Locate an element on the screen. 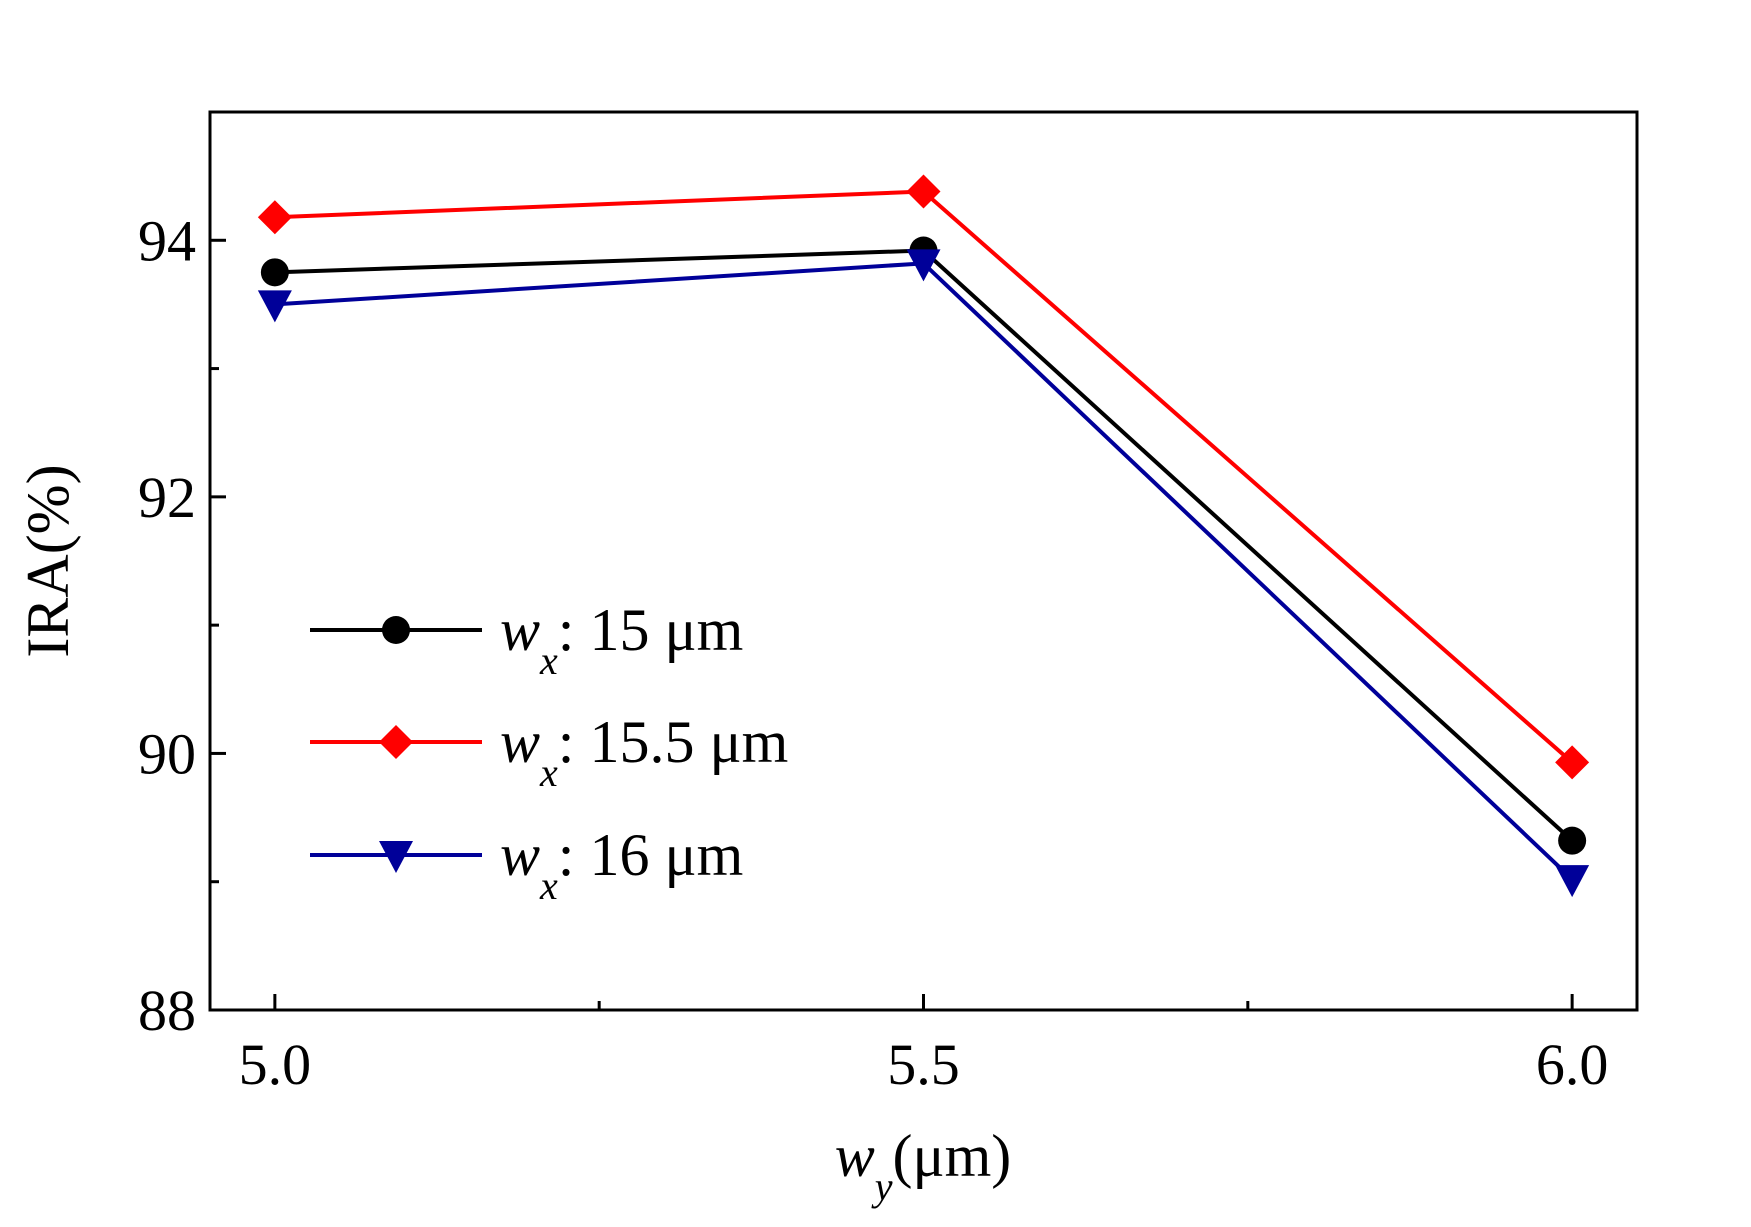 The image size is (1751, 1227). legend-label: wx: 15.5 μm is located at coordinates (644, 752).